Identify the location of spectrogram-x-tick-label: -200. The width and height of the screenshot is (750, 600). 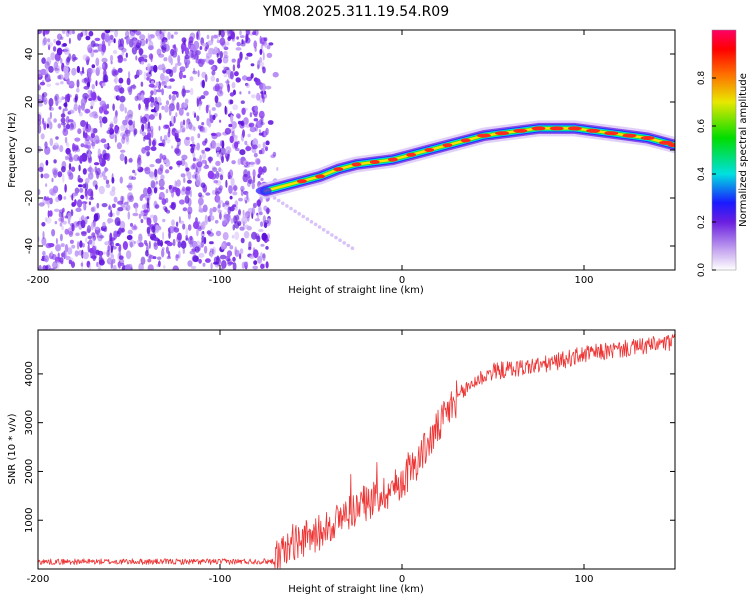
(38, 280).